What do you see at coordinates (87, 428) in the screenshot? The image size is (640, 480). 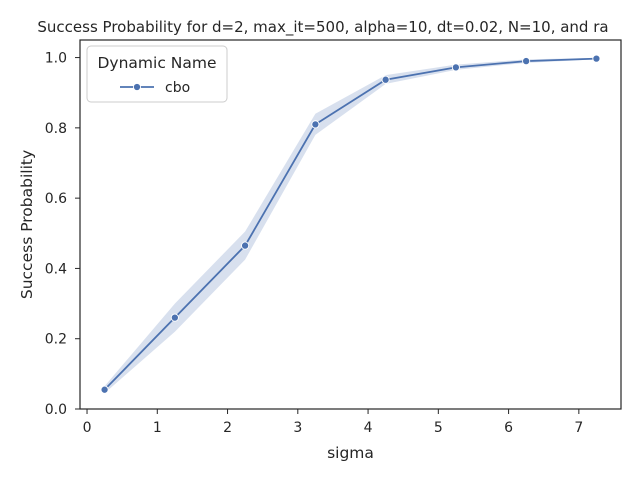 I see `x-tick-label: 0` at bounding box center [87, 428].